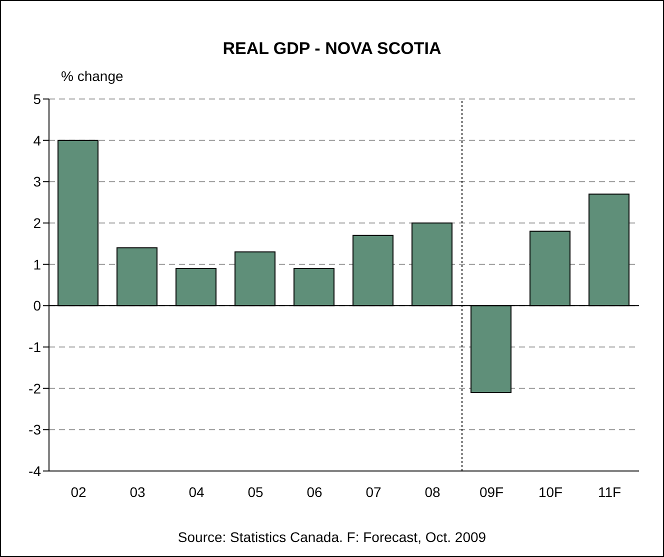 The image size is (664, 557). What do you see at coordinates (37, 182) in the screenshot?
I see `y-tick-label: 3` at bounding box center [37, 182].